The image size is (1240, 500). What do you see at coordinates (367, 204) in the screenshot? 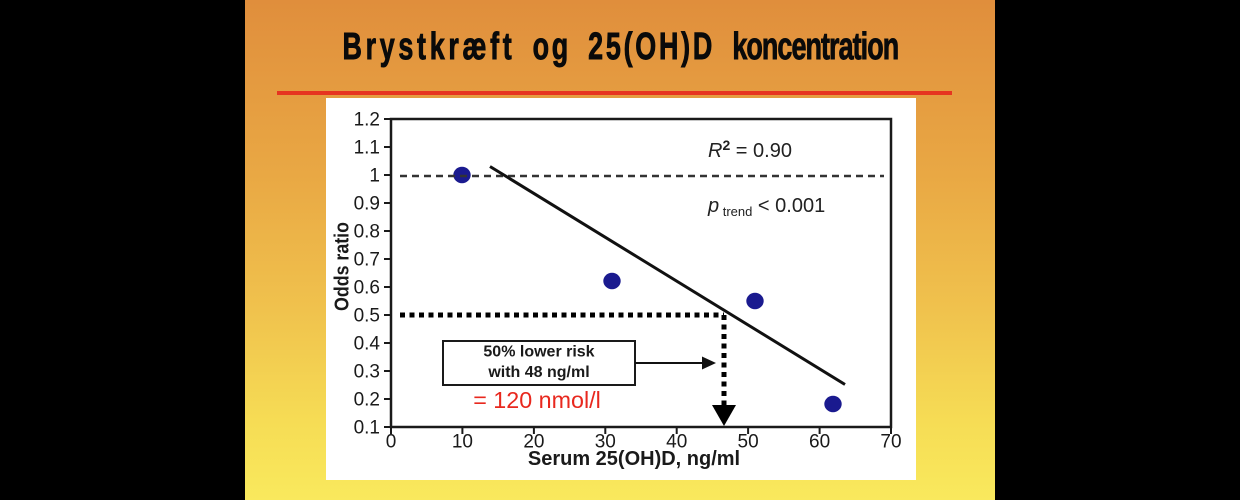
I see `svg-text: 0.9` at bounding box center [367, 204].